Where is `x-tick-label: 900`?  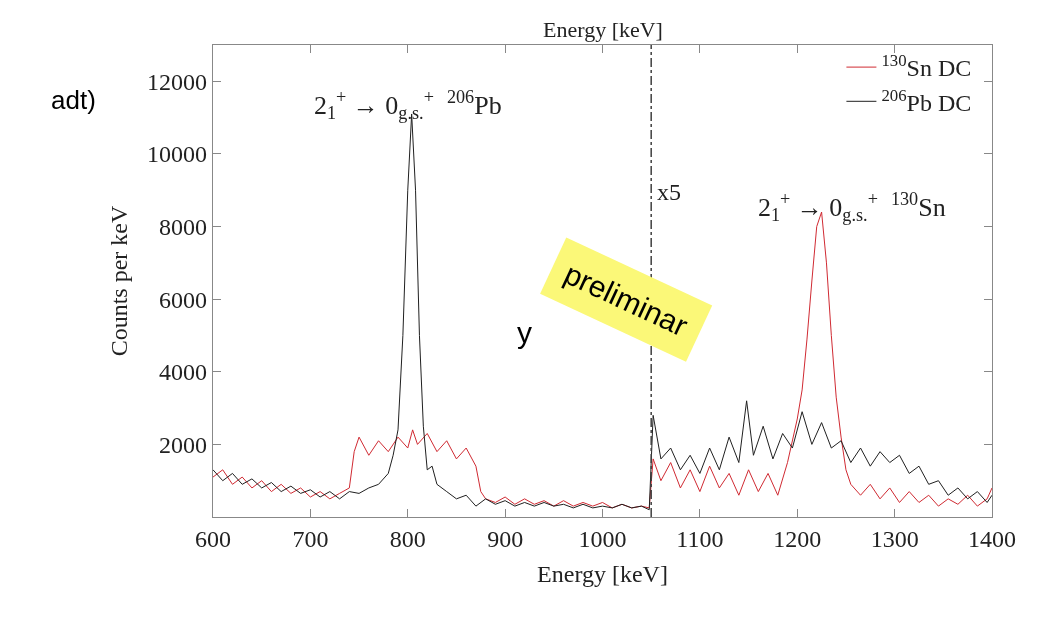 x-tick-label: 900 is located at coordinates (505, 538).